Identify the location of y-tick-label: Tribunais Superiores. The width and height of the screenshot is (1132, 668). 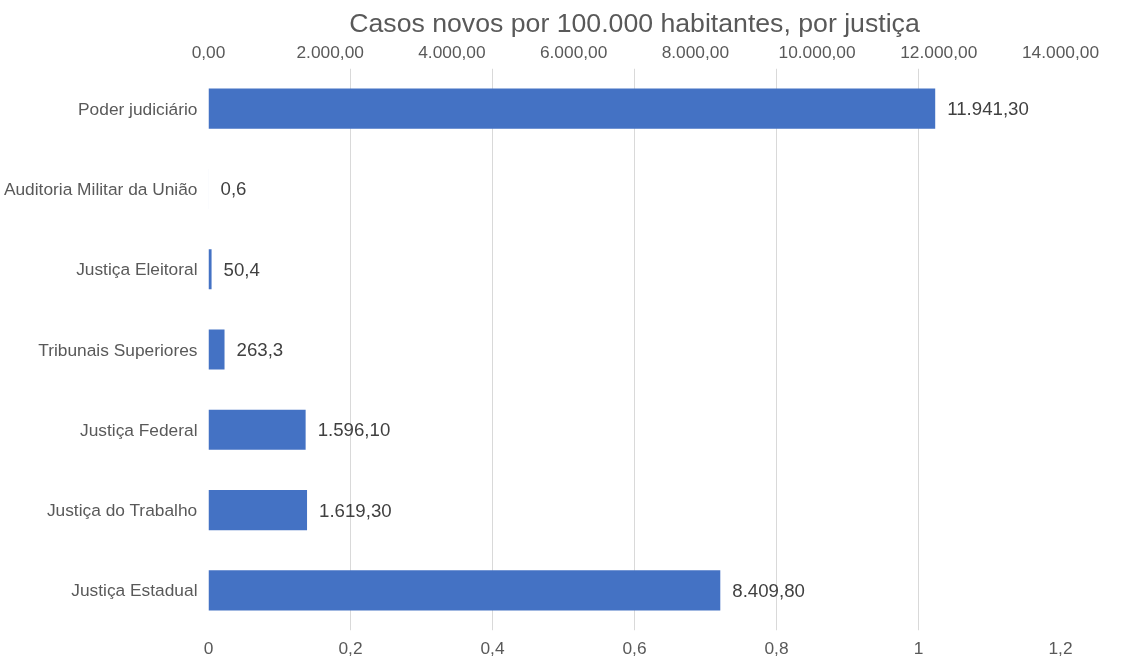
(118, 349).